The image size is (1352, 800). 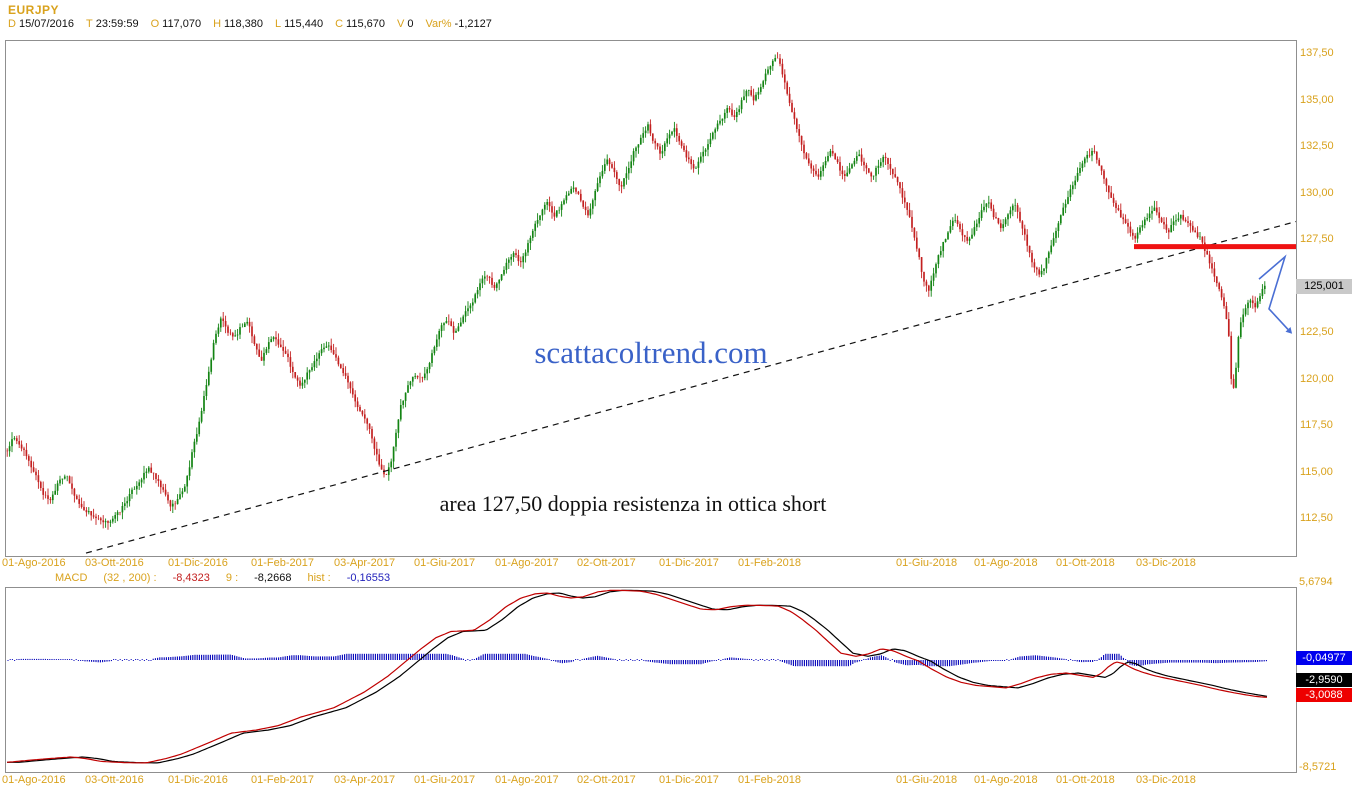 I want to click on ohlc-field-value: 118,380, so click(x=243, y=24).